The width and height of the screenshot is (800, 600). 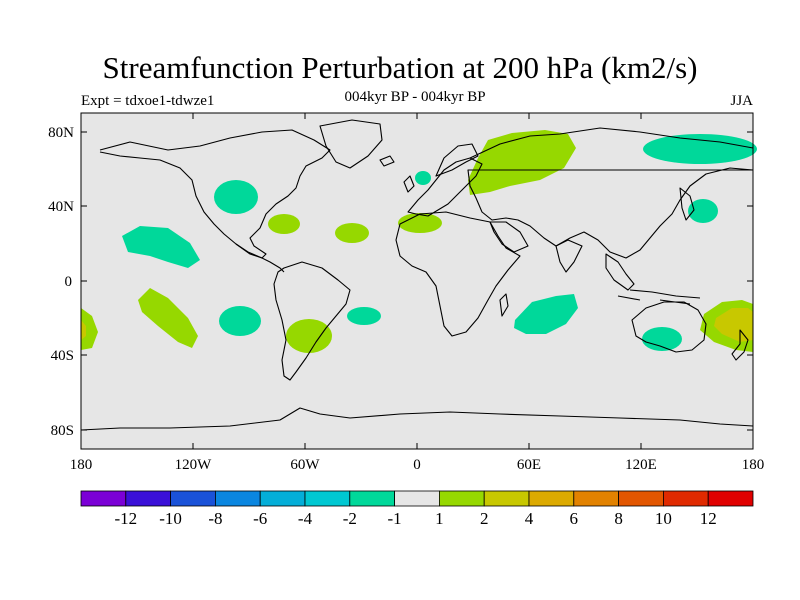 I want to click on colorbar-labels: -12 -10 -8 -6 -4 -2 -1 1 2 4 6 8 10 12, so click(x=415, y=518).